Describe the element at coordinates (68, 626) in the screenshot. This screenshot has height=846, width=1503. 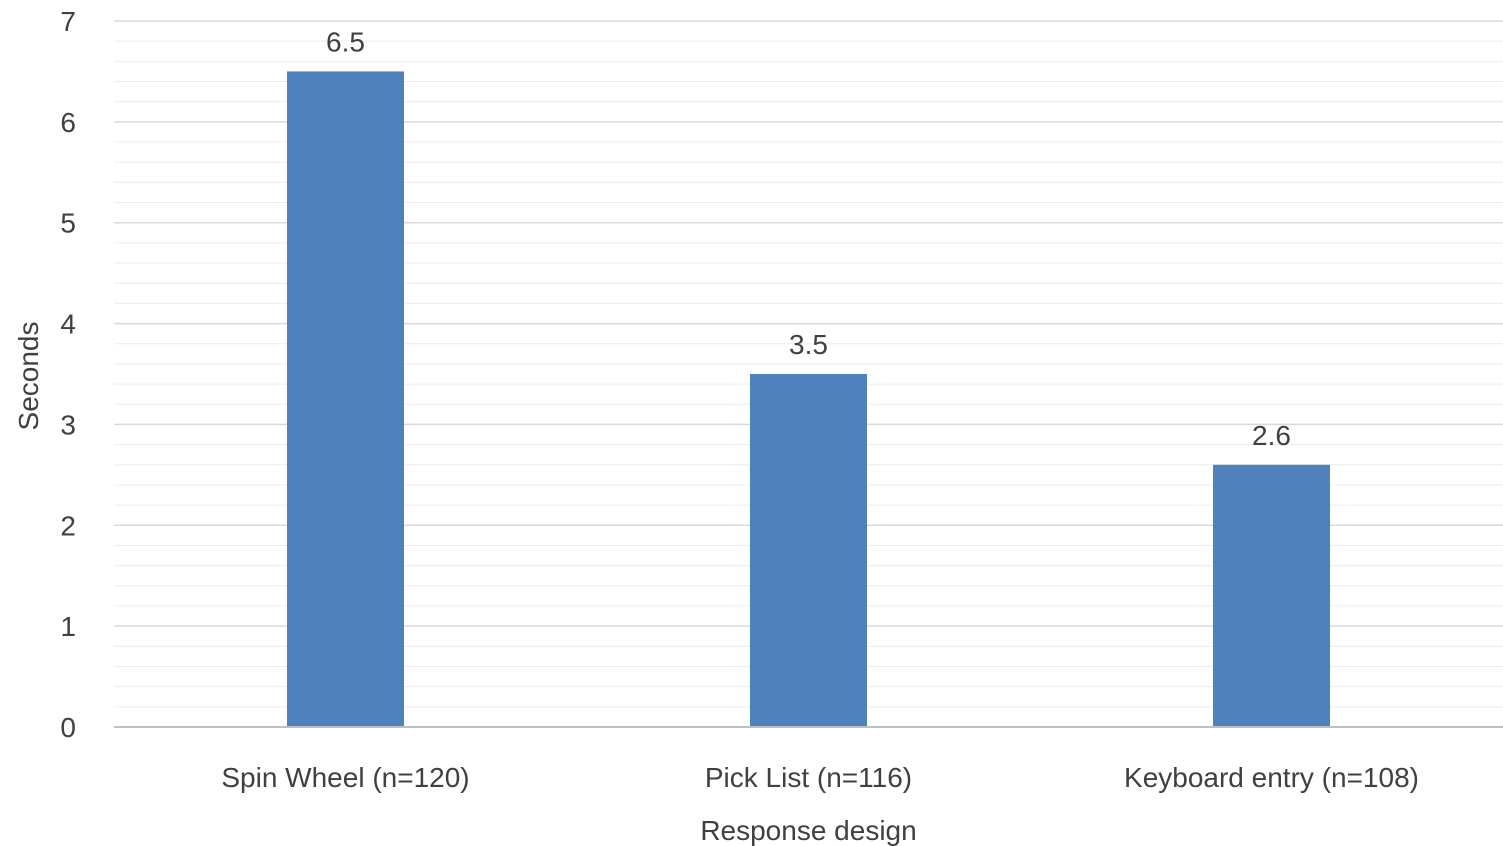
I see `y-tick-label: 1` at that location.